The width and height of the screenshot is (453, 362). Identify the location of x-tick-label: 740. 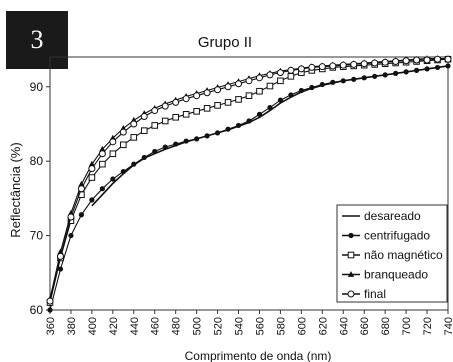
(448, 326).